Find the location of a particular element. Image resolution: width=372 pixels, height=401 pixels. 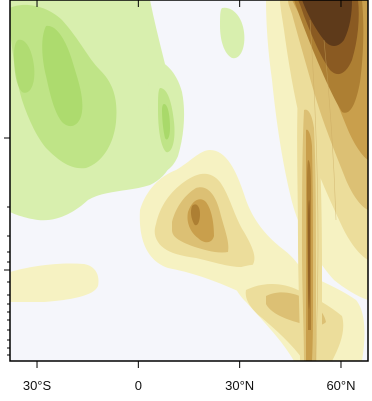

y-axis is located at coordinates (7, 246).